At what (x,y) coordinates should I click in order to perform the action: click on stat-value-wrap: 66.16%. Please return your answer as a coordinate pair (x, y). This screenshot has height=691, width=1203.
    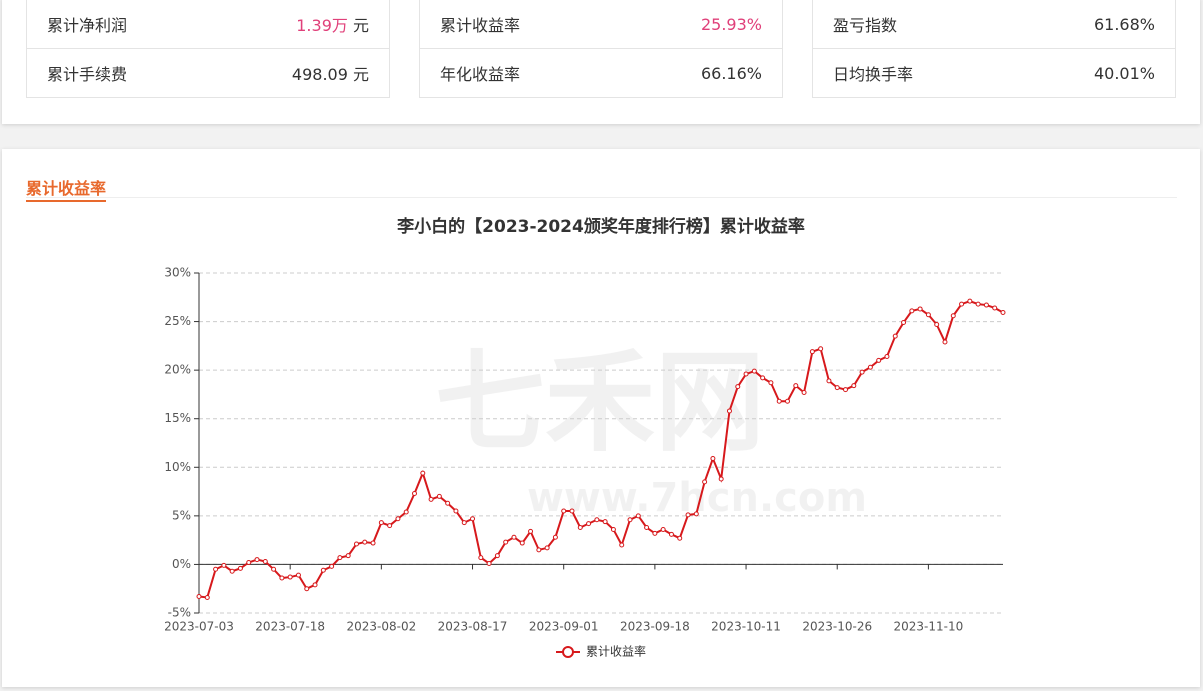
    Looking at the image, I should click on (731, 73).